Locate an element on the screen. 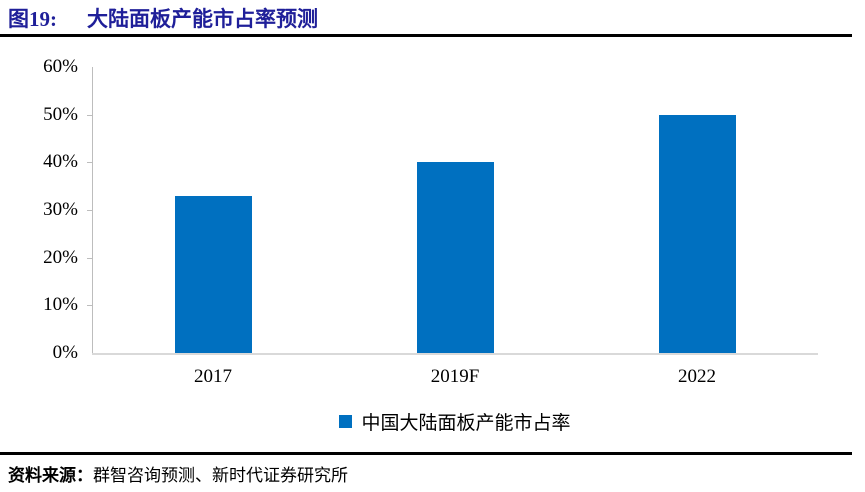 The height and width of the screenshot is (492, 865). figure-number-label: 图19: is located at coordinates (32, 19).